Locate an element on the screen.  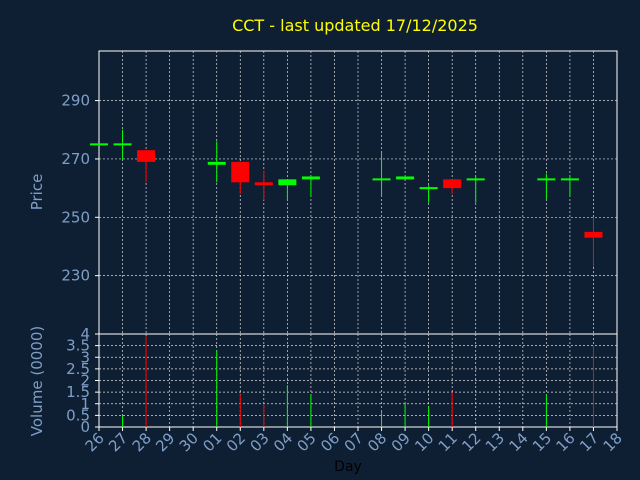
price-y-tick-label: 290 is located at coordinates (75, 101).